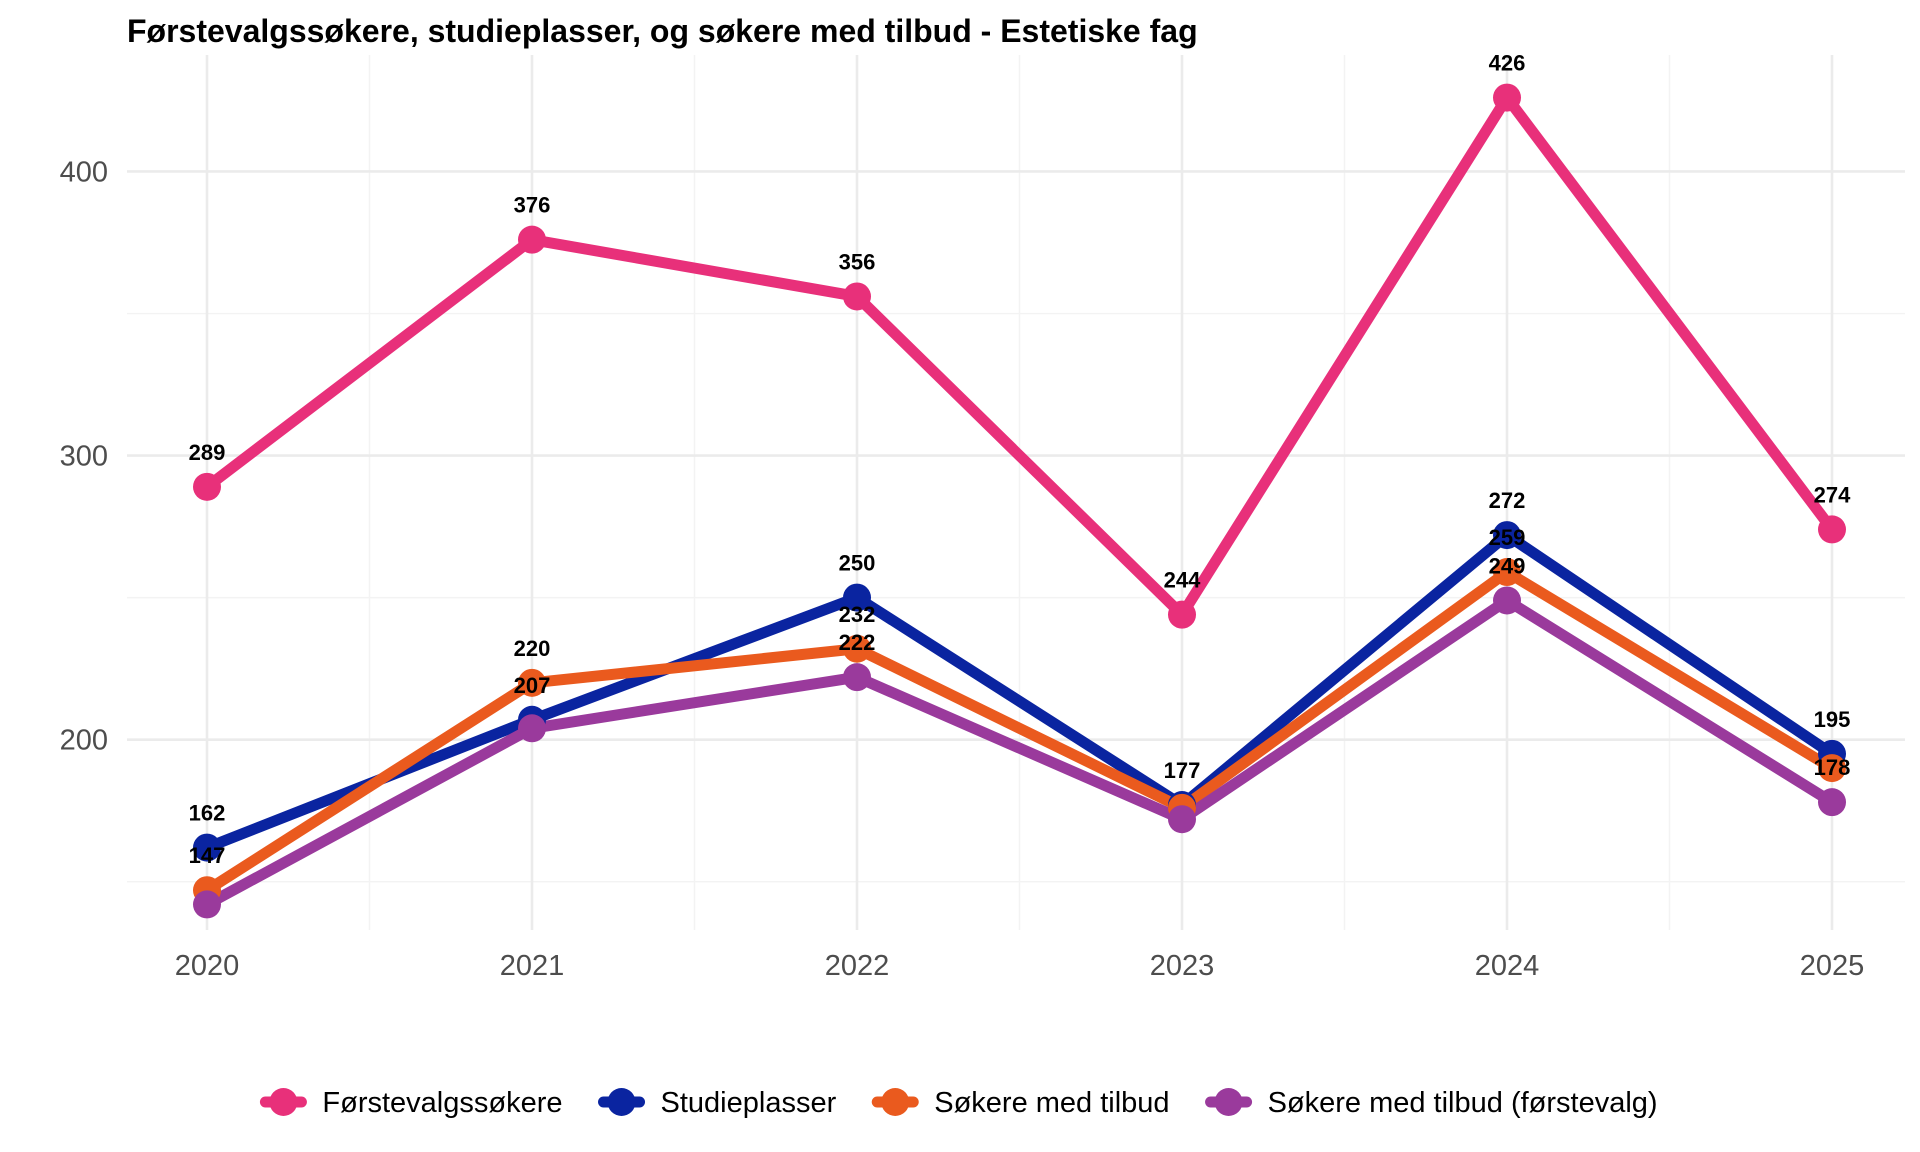 This screenshot has height=1152, width=1920. I want to click on data-label: 259, so click(1507, 537).